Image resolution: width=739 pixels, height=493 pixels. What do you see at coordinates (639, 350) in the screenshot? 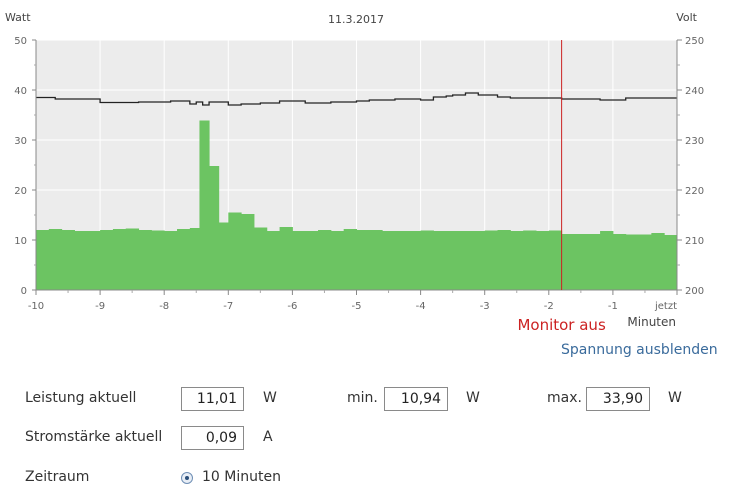
I see `toggle-voltage-link: Spannung ausblenden` at bounding box center [639, 350].